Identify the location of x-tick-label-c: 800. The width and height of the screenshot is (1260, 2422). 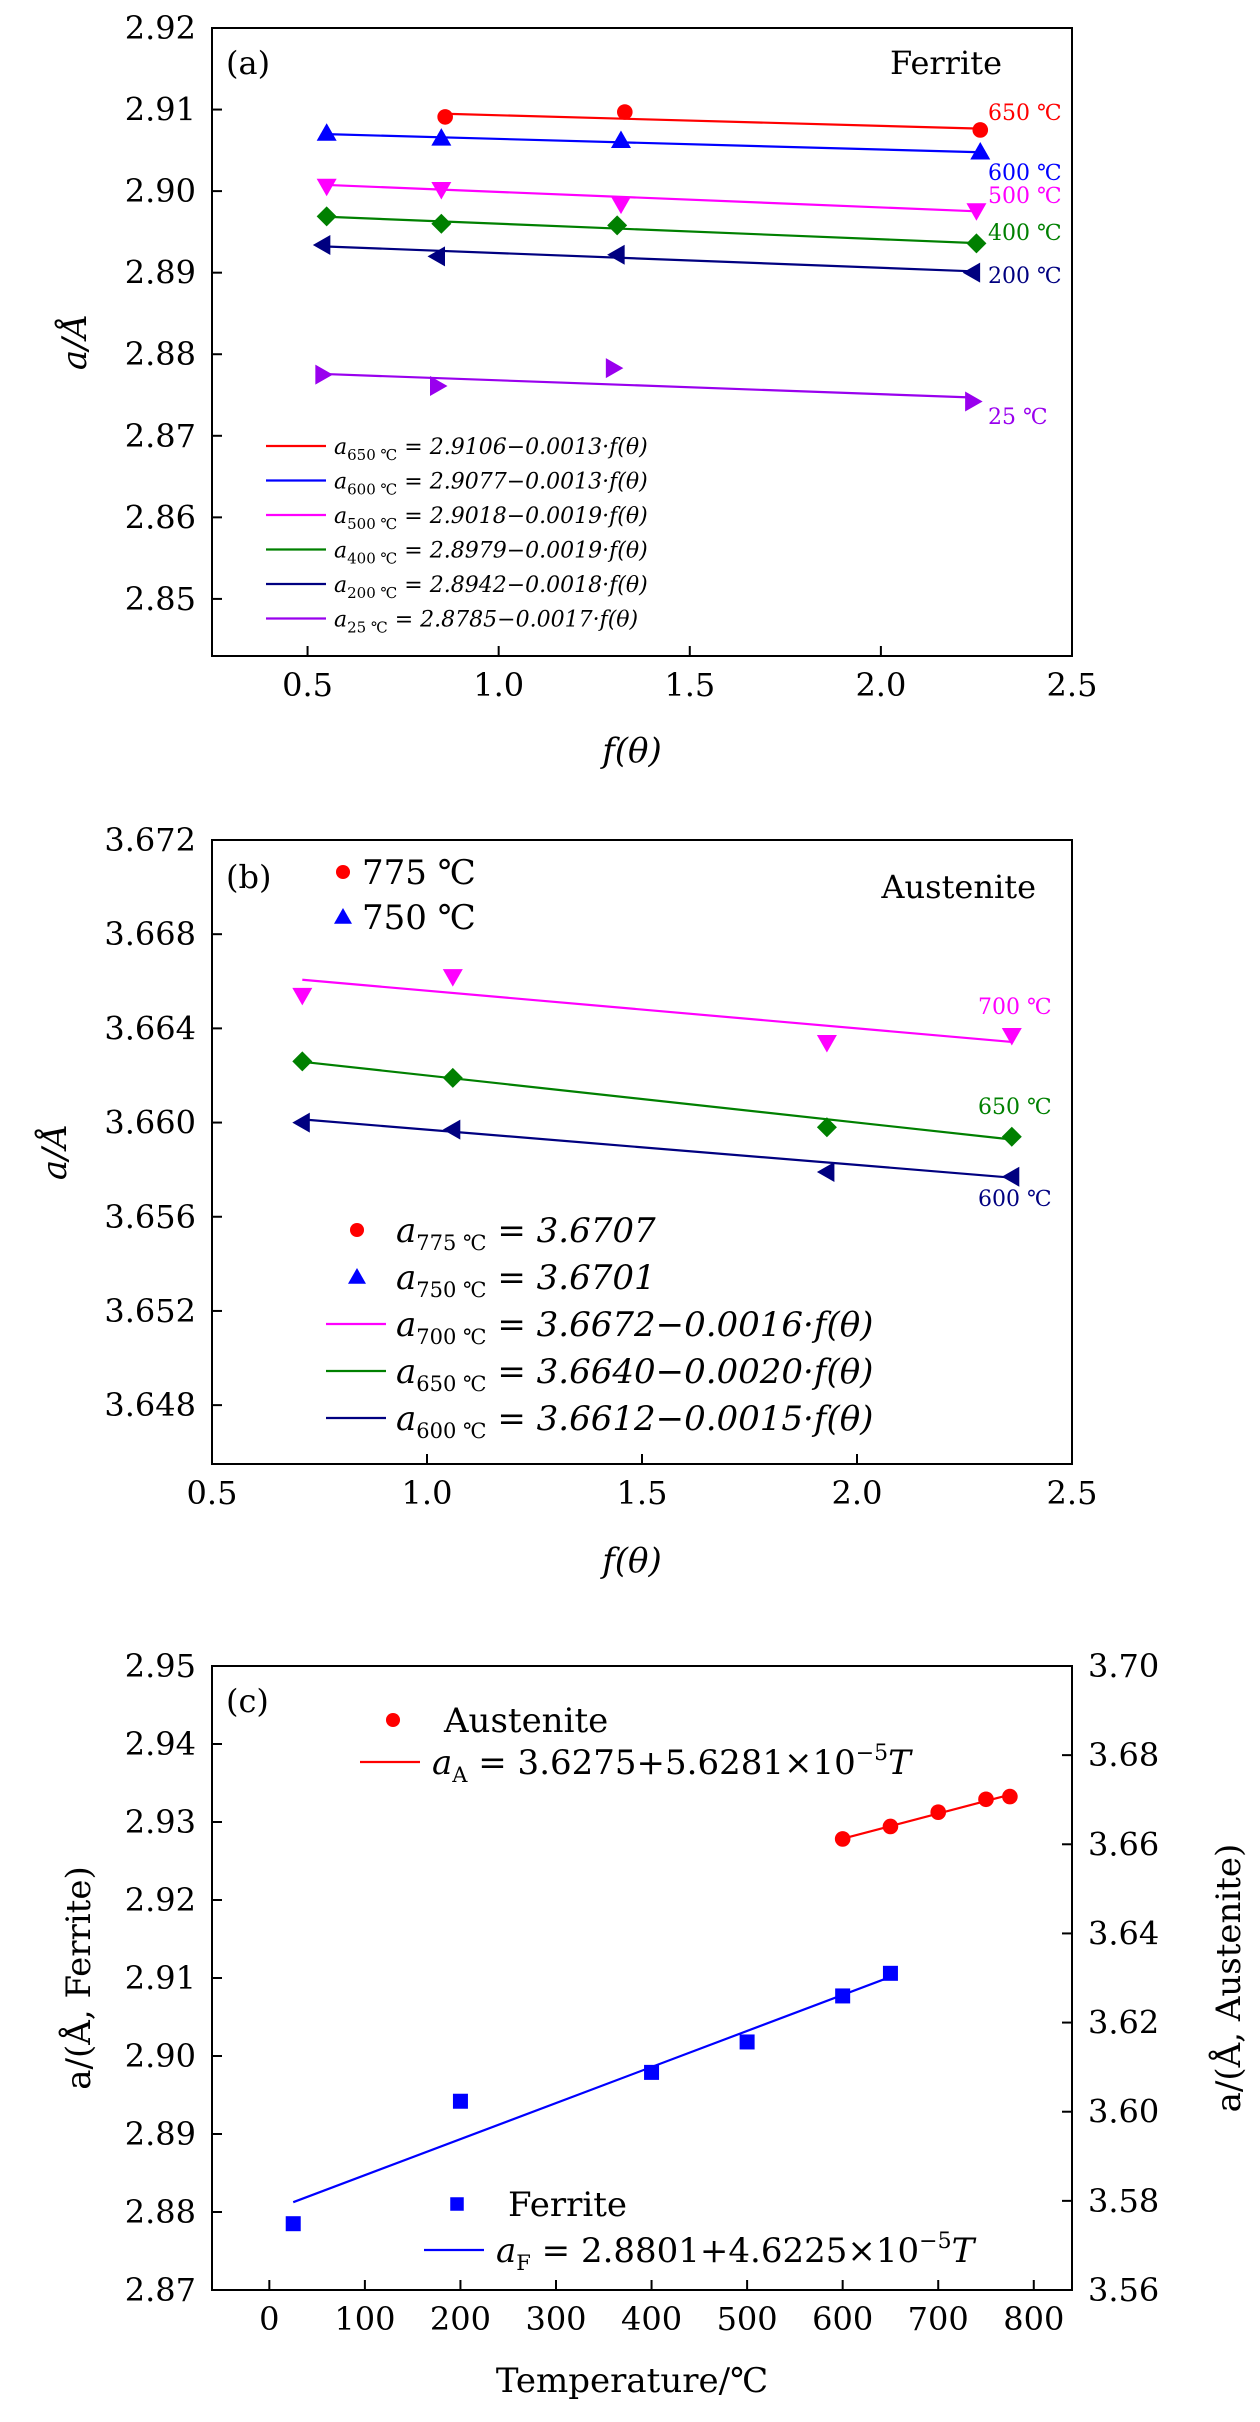
(1033, 2319).